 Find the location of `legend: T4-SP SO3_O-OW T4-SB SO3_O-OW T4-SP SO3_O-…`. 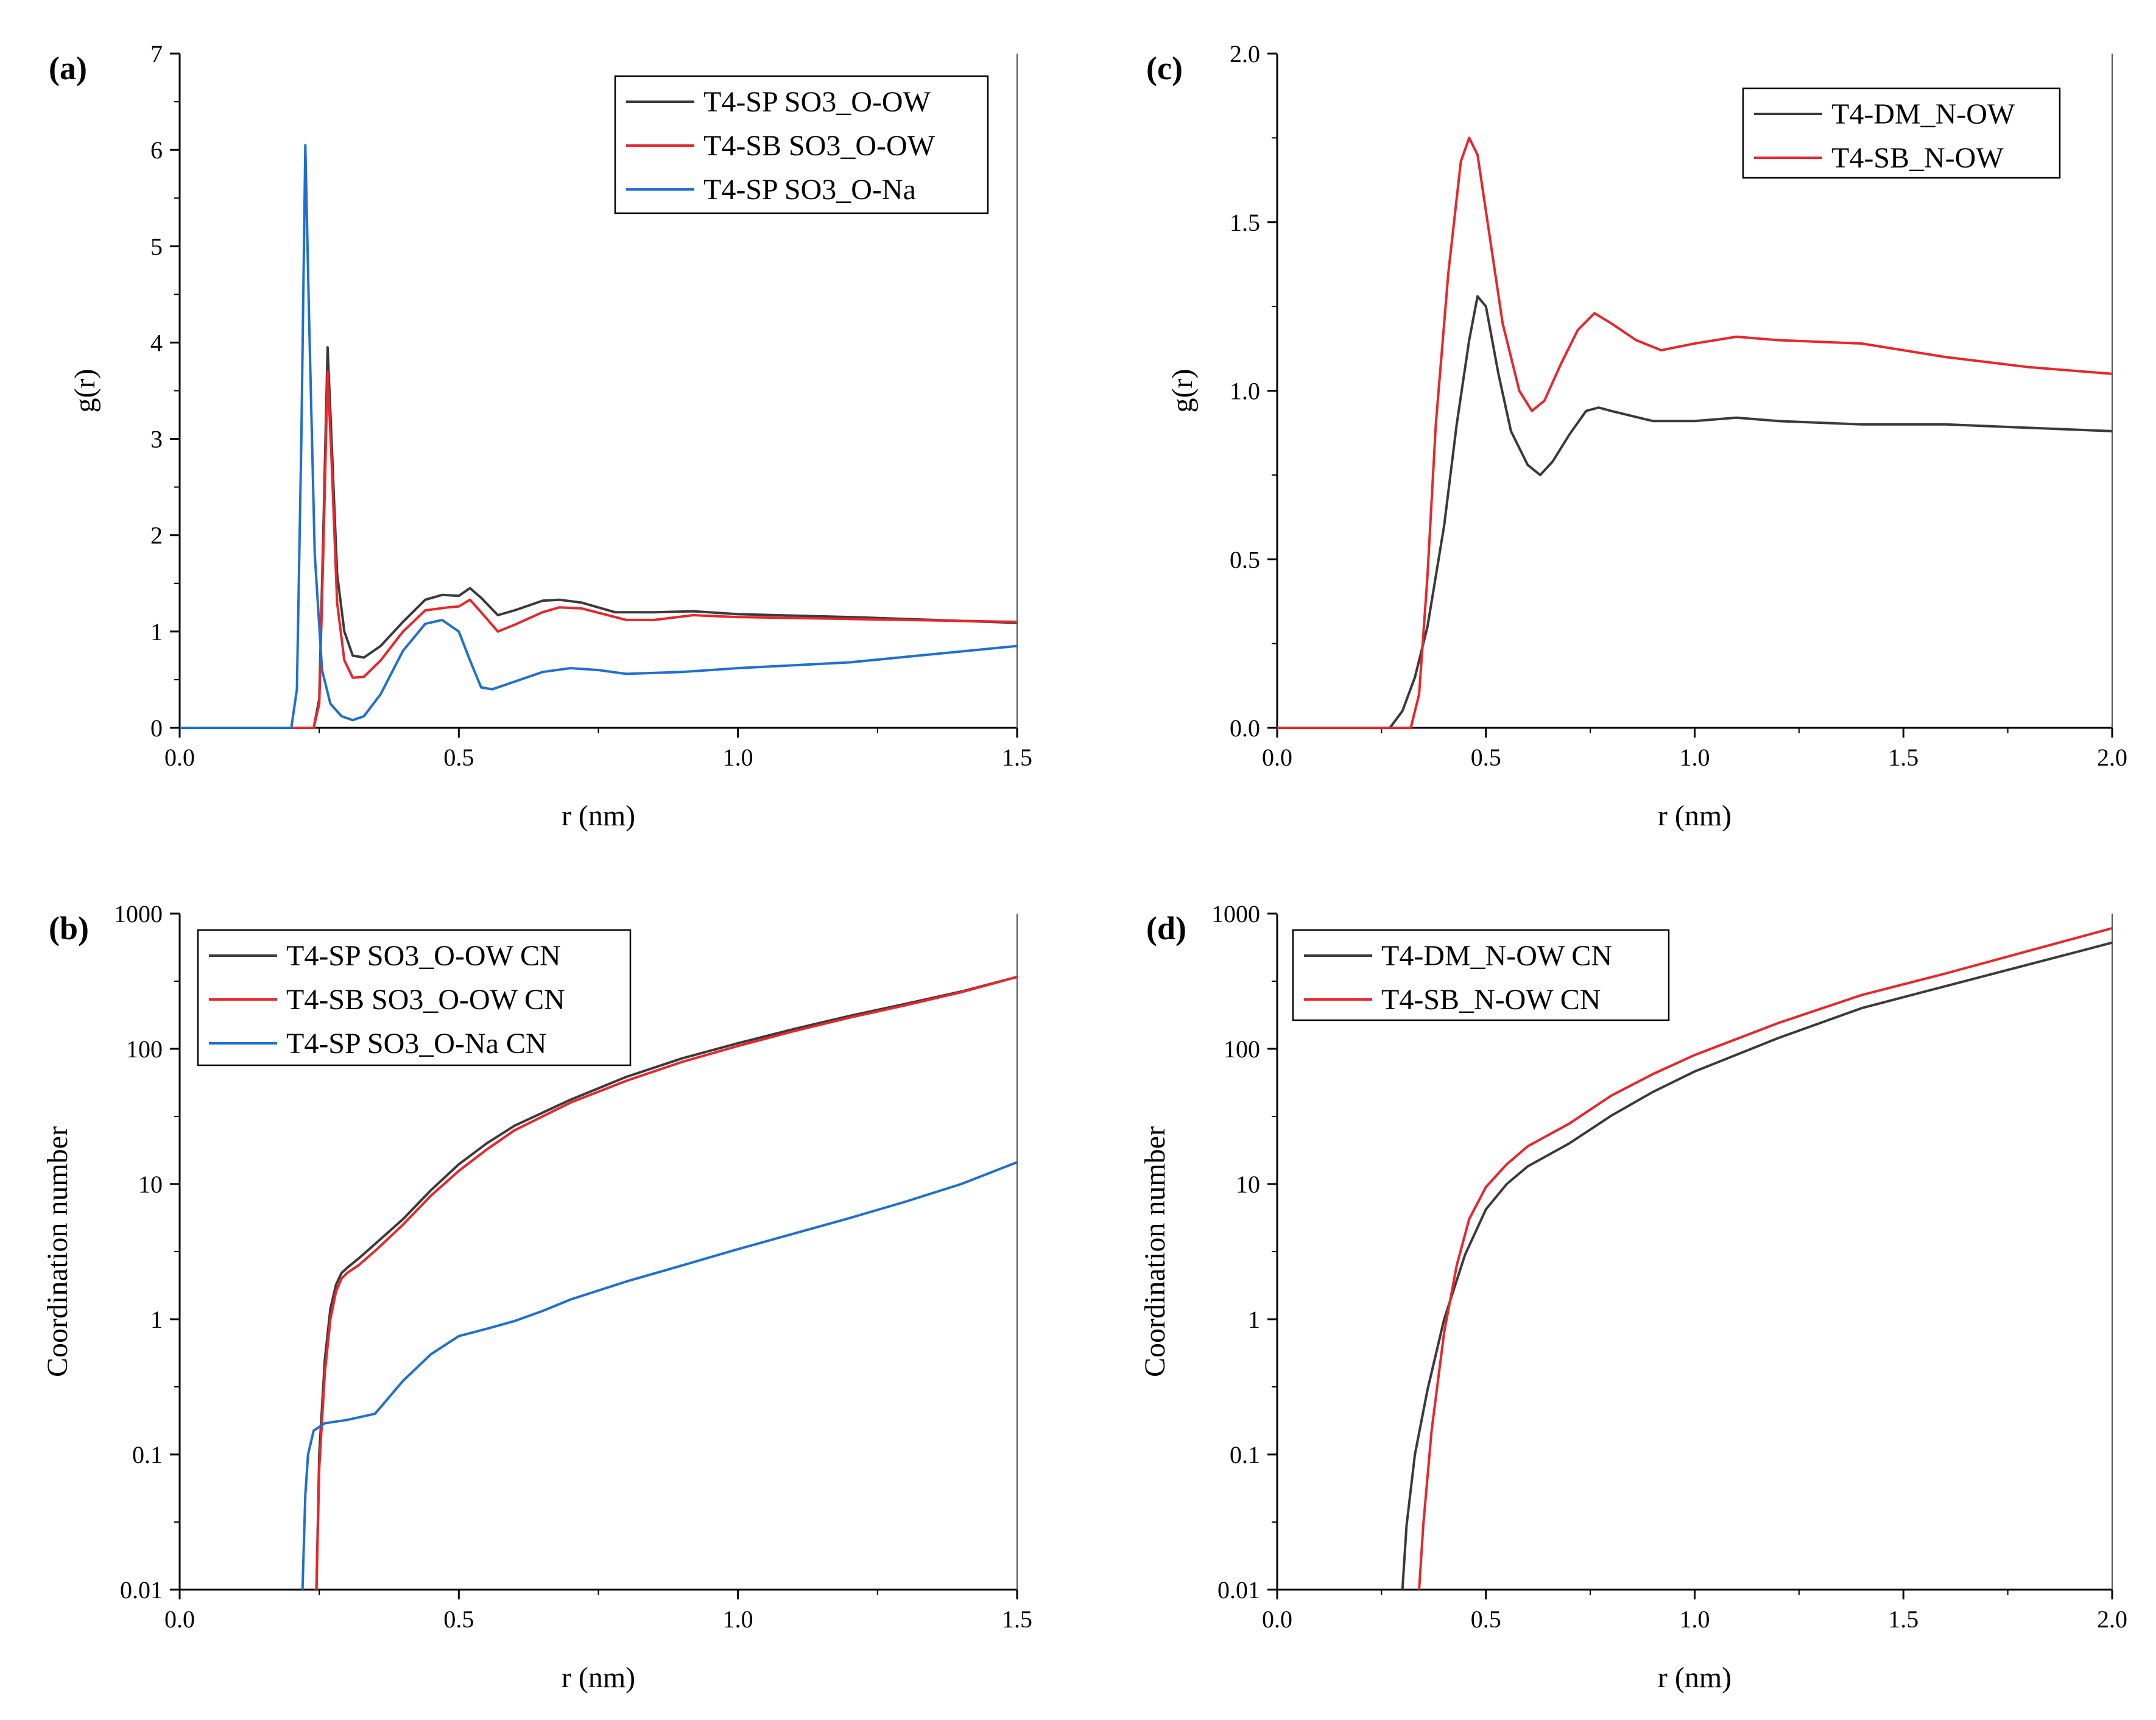

legend: T4-SP SO3_O-OW T4-SB SO3_O-OW T4-SP SO3_O-… is located at coordinates (801, 144).